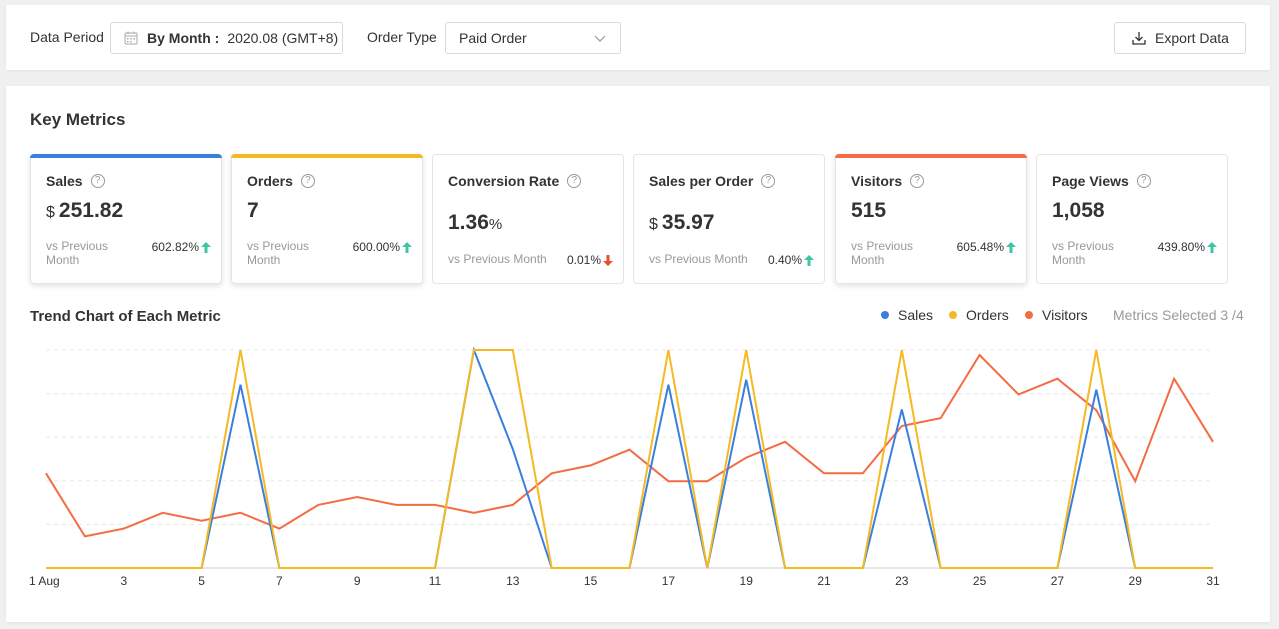  I want to click on card-value: 515, so click(868, 211).